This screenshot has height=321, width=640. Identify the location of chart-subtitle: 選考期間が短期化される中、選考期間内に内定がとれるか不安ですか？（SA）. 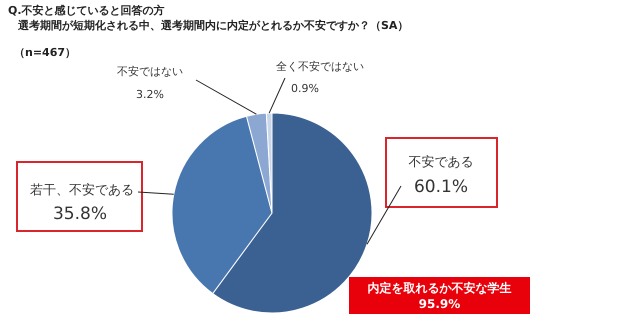
(213, 25).